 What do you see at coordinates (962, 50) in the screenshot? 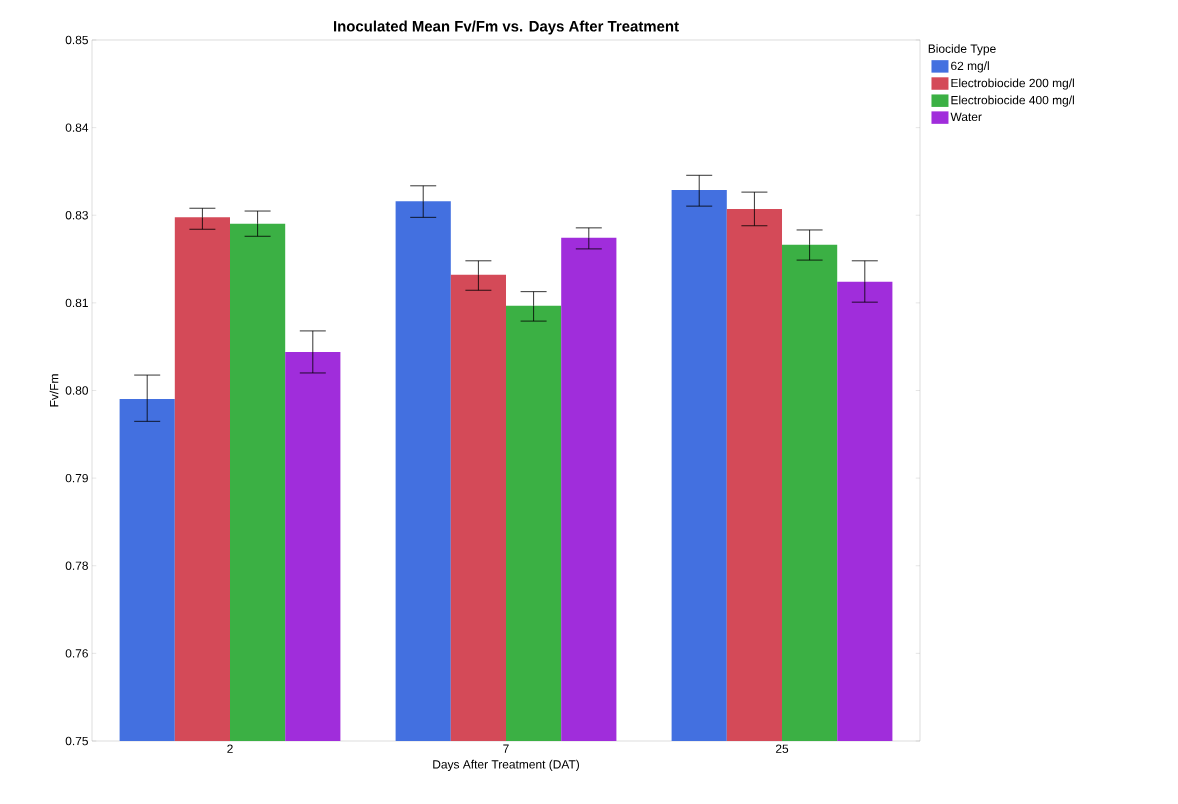
I see `legend-title: Biocide Type` at bounding box center [962, 50].